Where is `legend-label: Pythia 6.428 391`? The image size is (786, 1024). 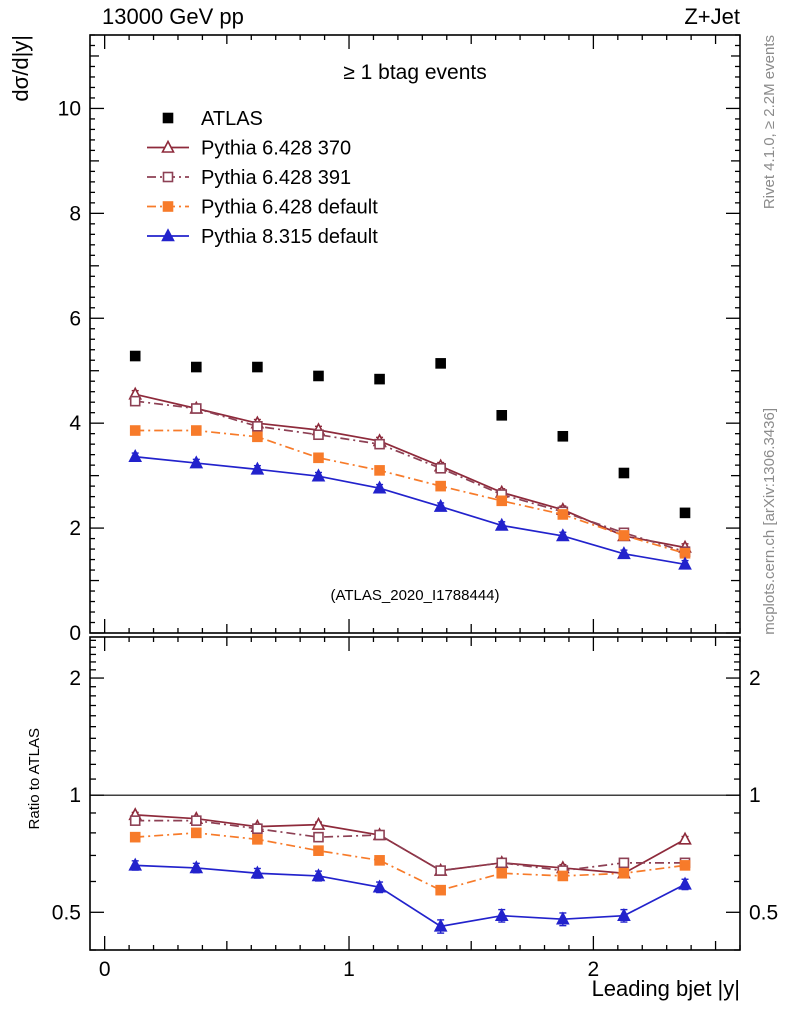
legend-label: Pythia 6.428 391 is located at coordinates (276, 178).